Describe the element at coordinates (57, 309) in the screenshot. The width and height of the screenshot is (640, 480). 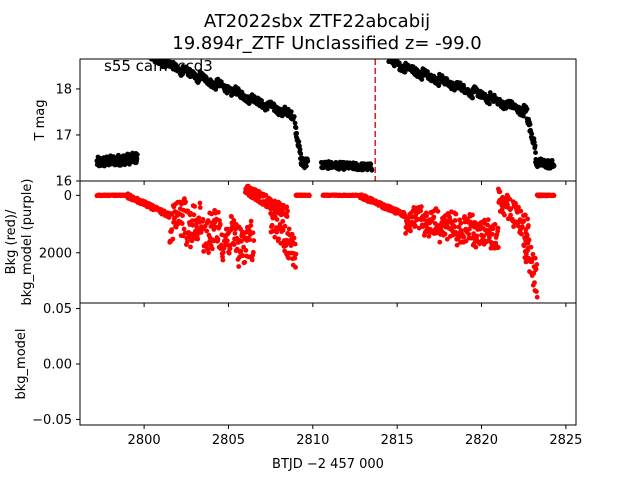
I see `y-tick-label: 0.05` at that location.